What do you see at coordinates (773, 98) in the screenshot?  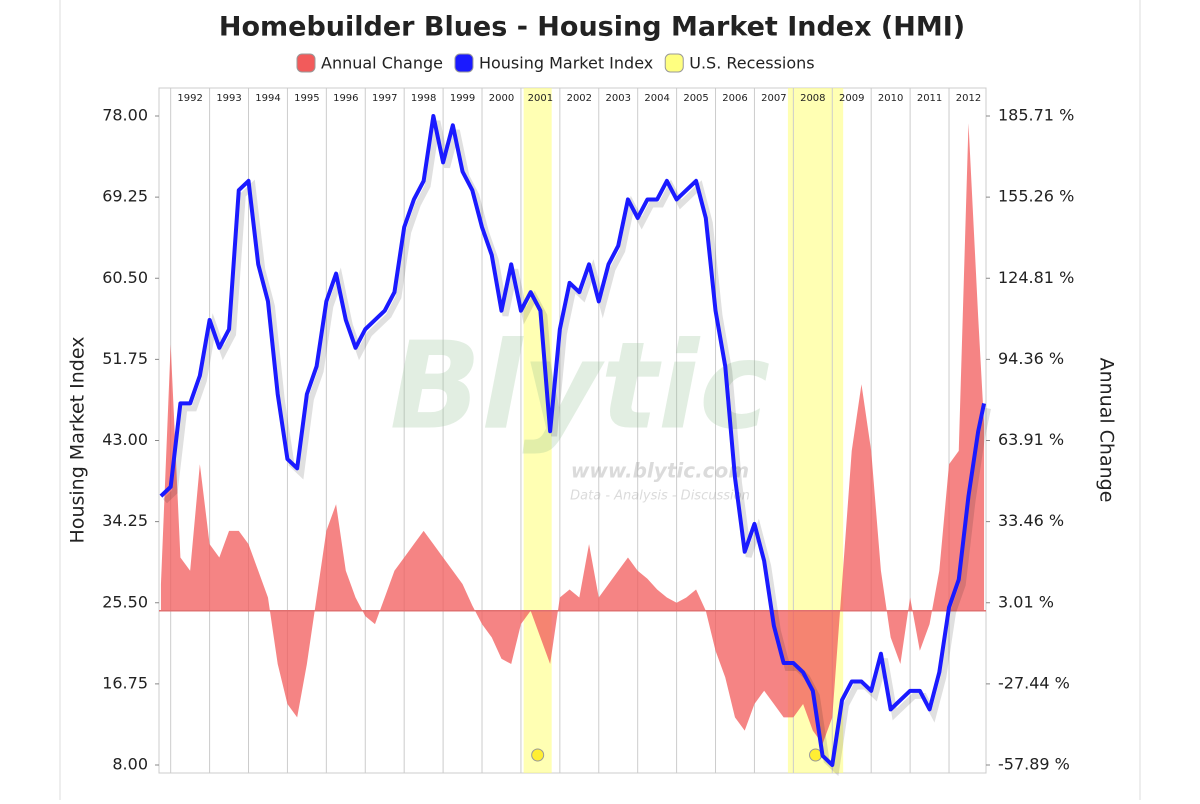 I see `x-tick-label: 2007` at bounding box center [773, 98].